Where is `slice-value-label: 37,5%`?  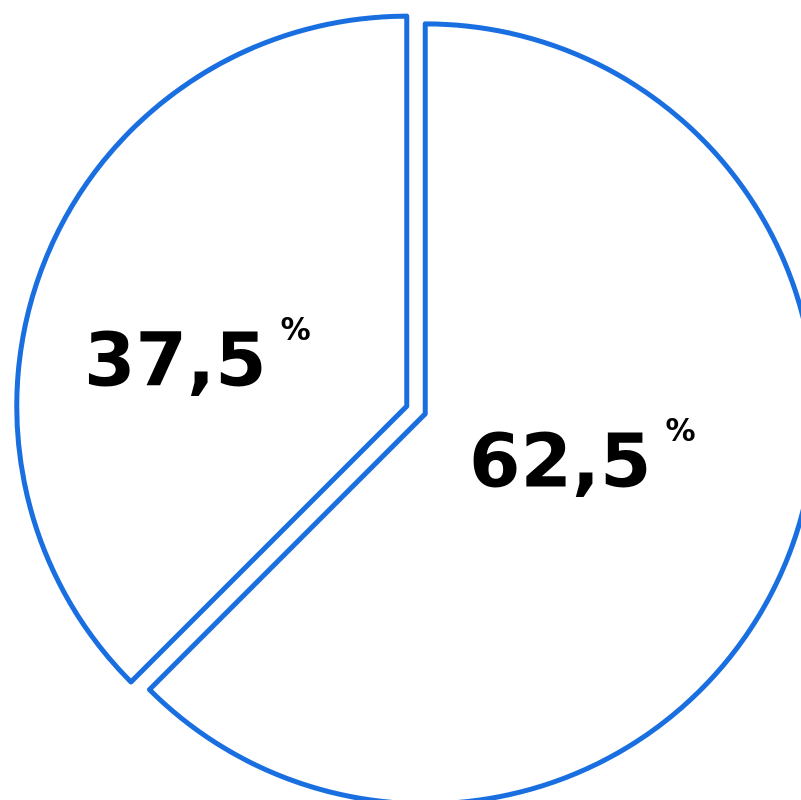
slice-value-label: 37,5% is located at coordinates (197, 358).